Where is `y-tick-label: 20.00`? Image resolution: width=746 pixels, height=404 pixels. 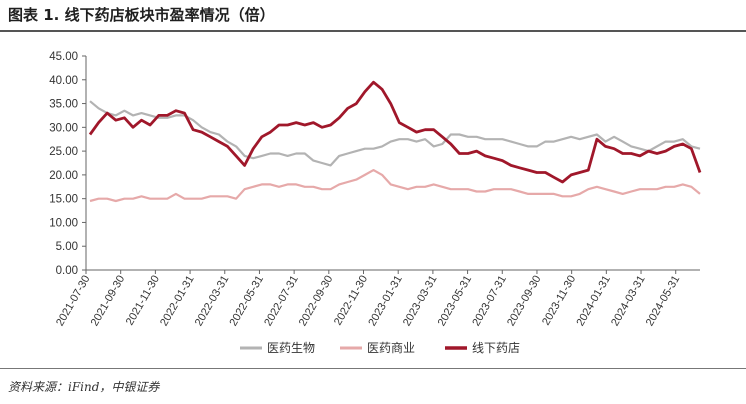 y-tick-label: 20.00 is located at coordinates (63, 176).